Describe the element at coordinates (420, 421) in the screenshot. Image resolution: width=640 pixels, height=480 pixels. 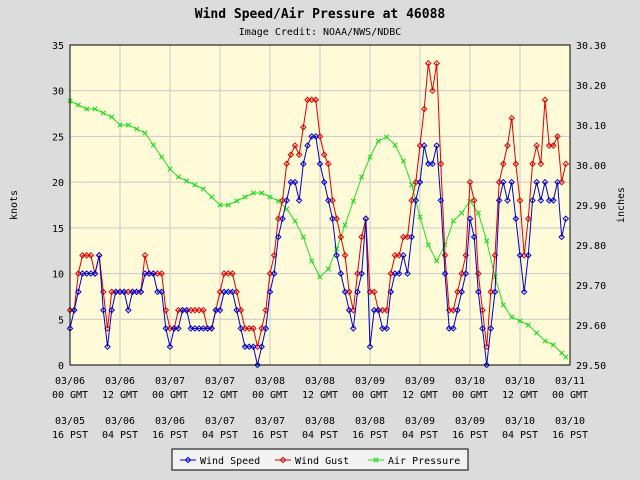
I see `x-tick-pst-date: 03/09` at that location.